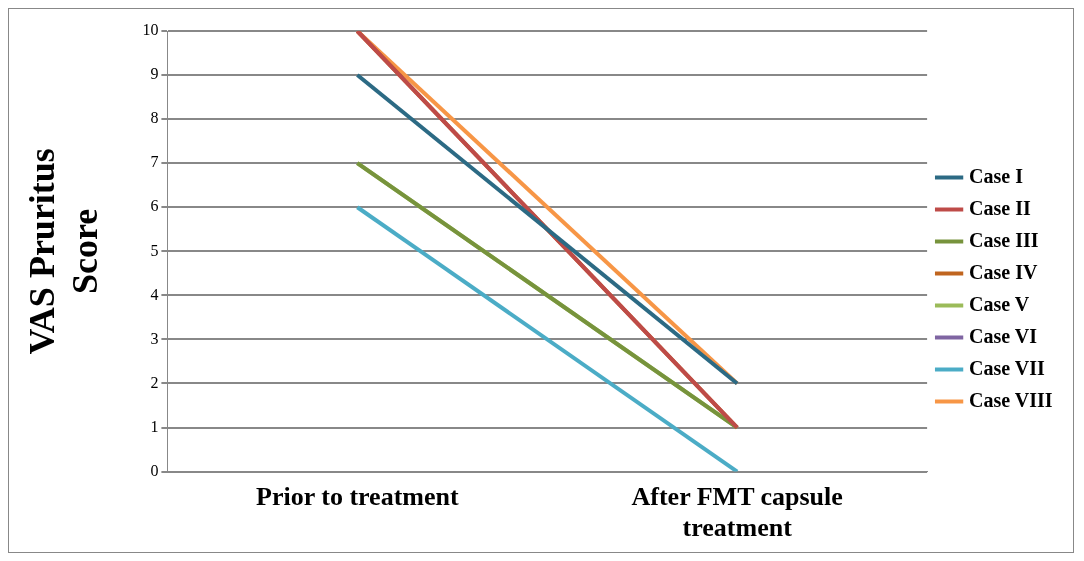  I want to click on legend-label: Case VIII, so click(1011, 399).